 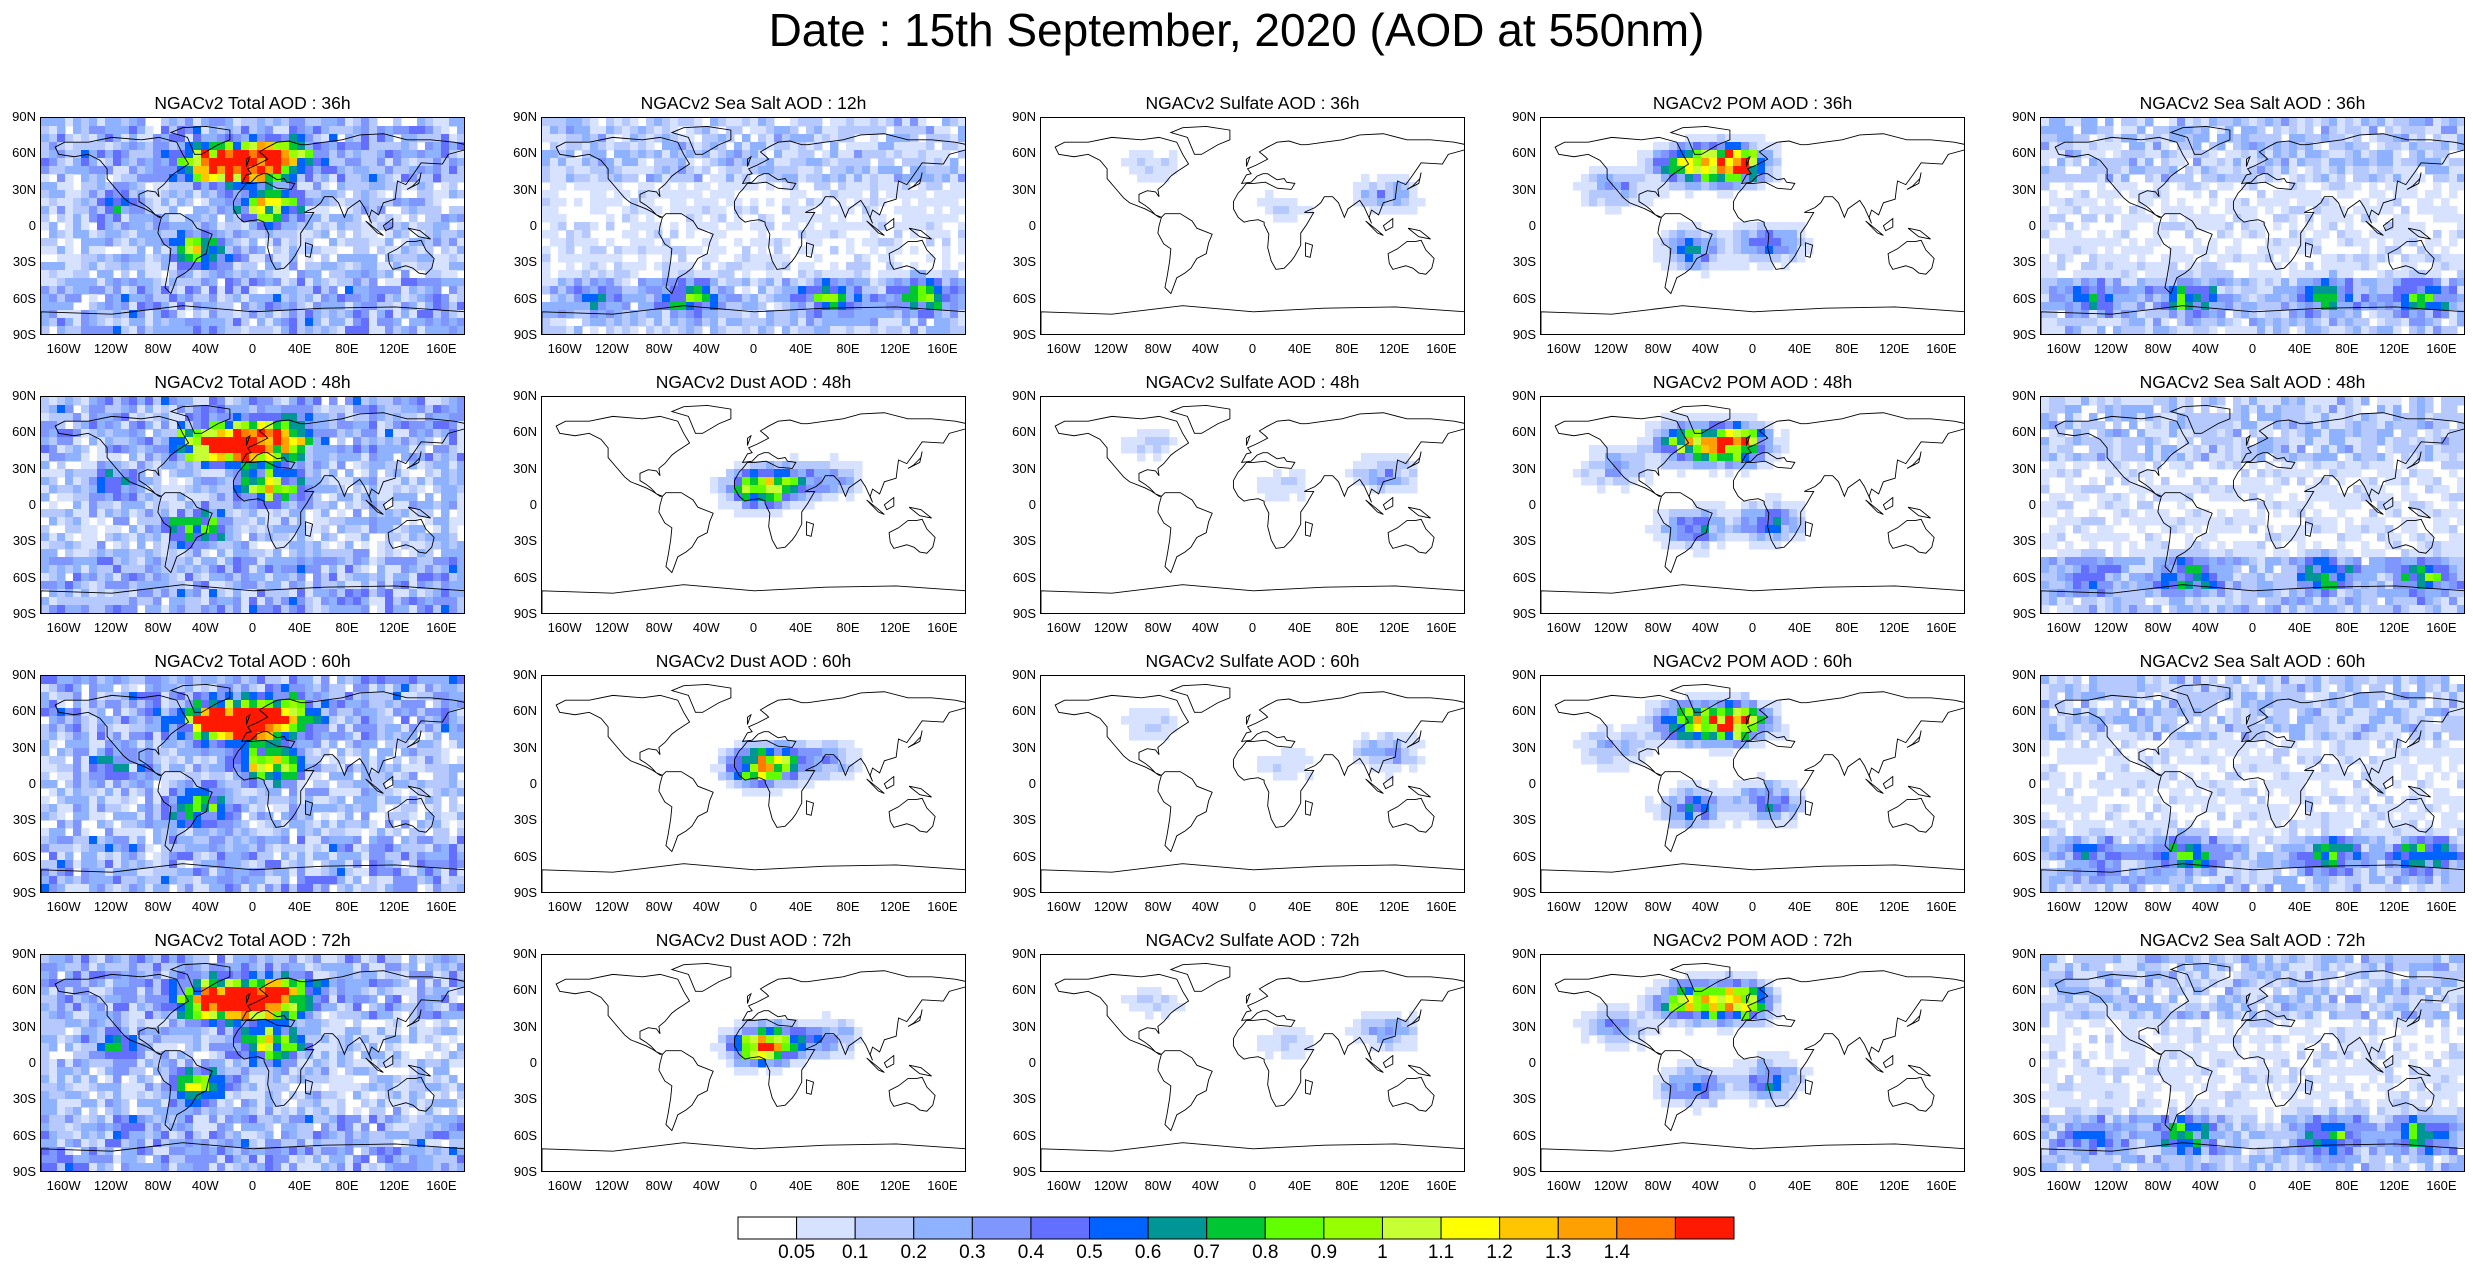 What do you see at coordinates (1253, 661) in the screenshot?
I see `panel-title: NGACv2 Sulfate AOD : 60h` at bounding box center [1253, 661].